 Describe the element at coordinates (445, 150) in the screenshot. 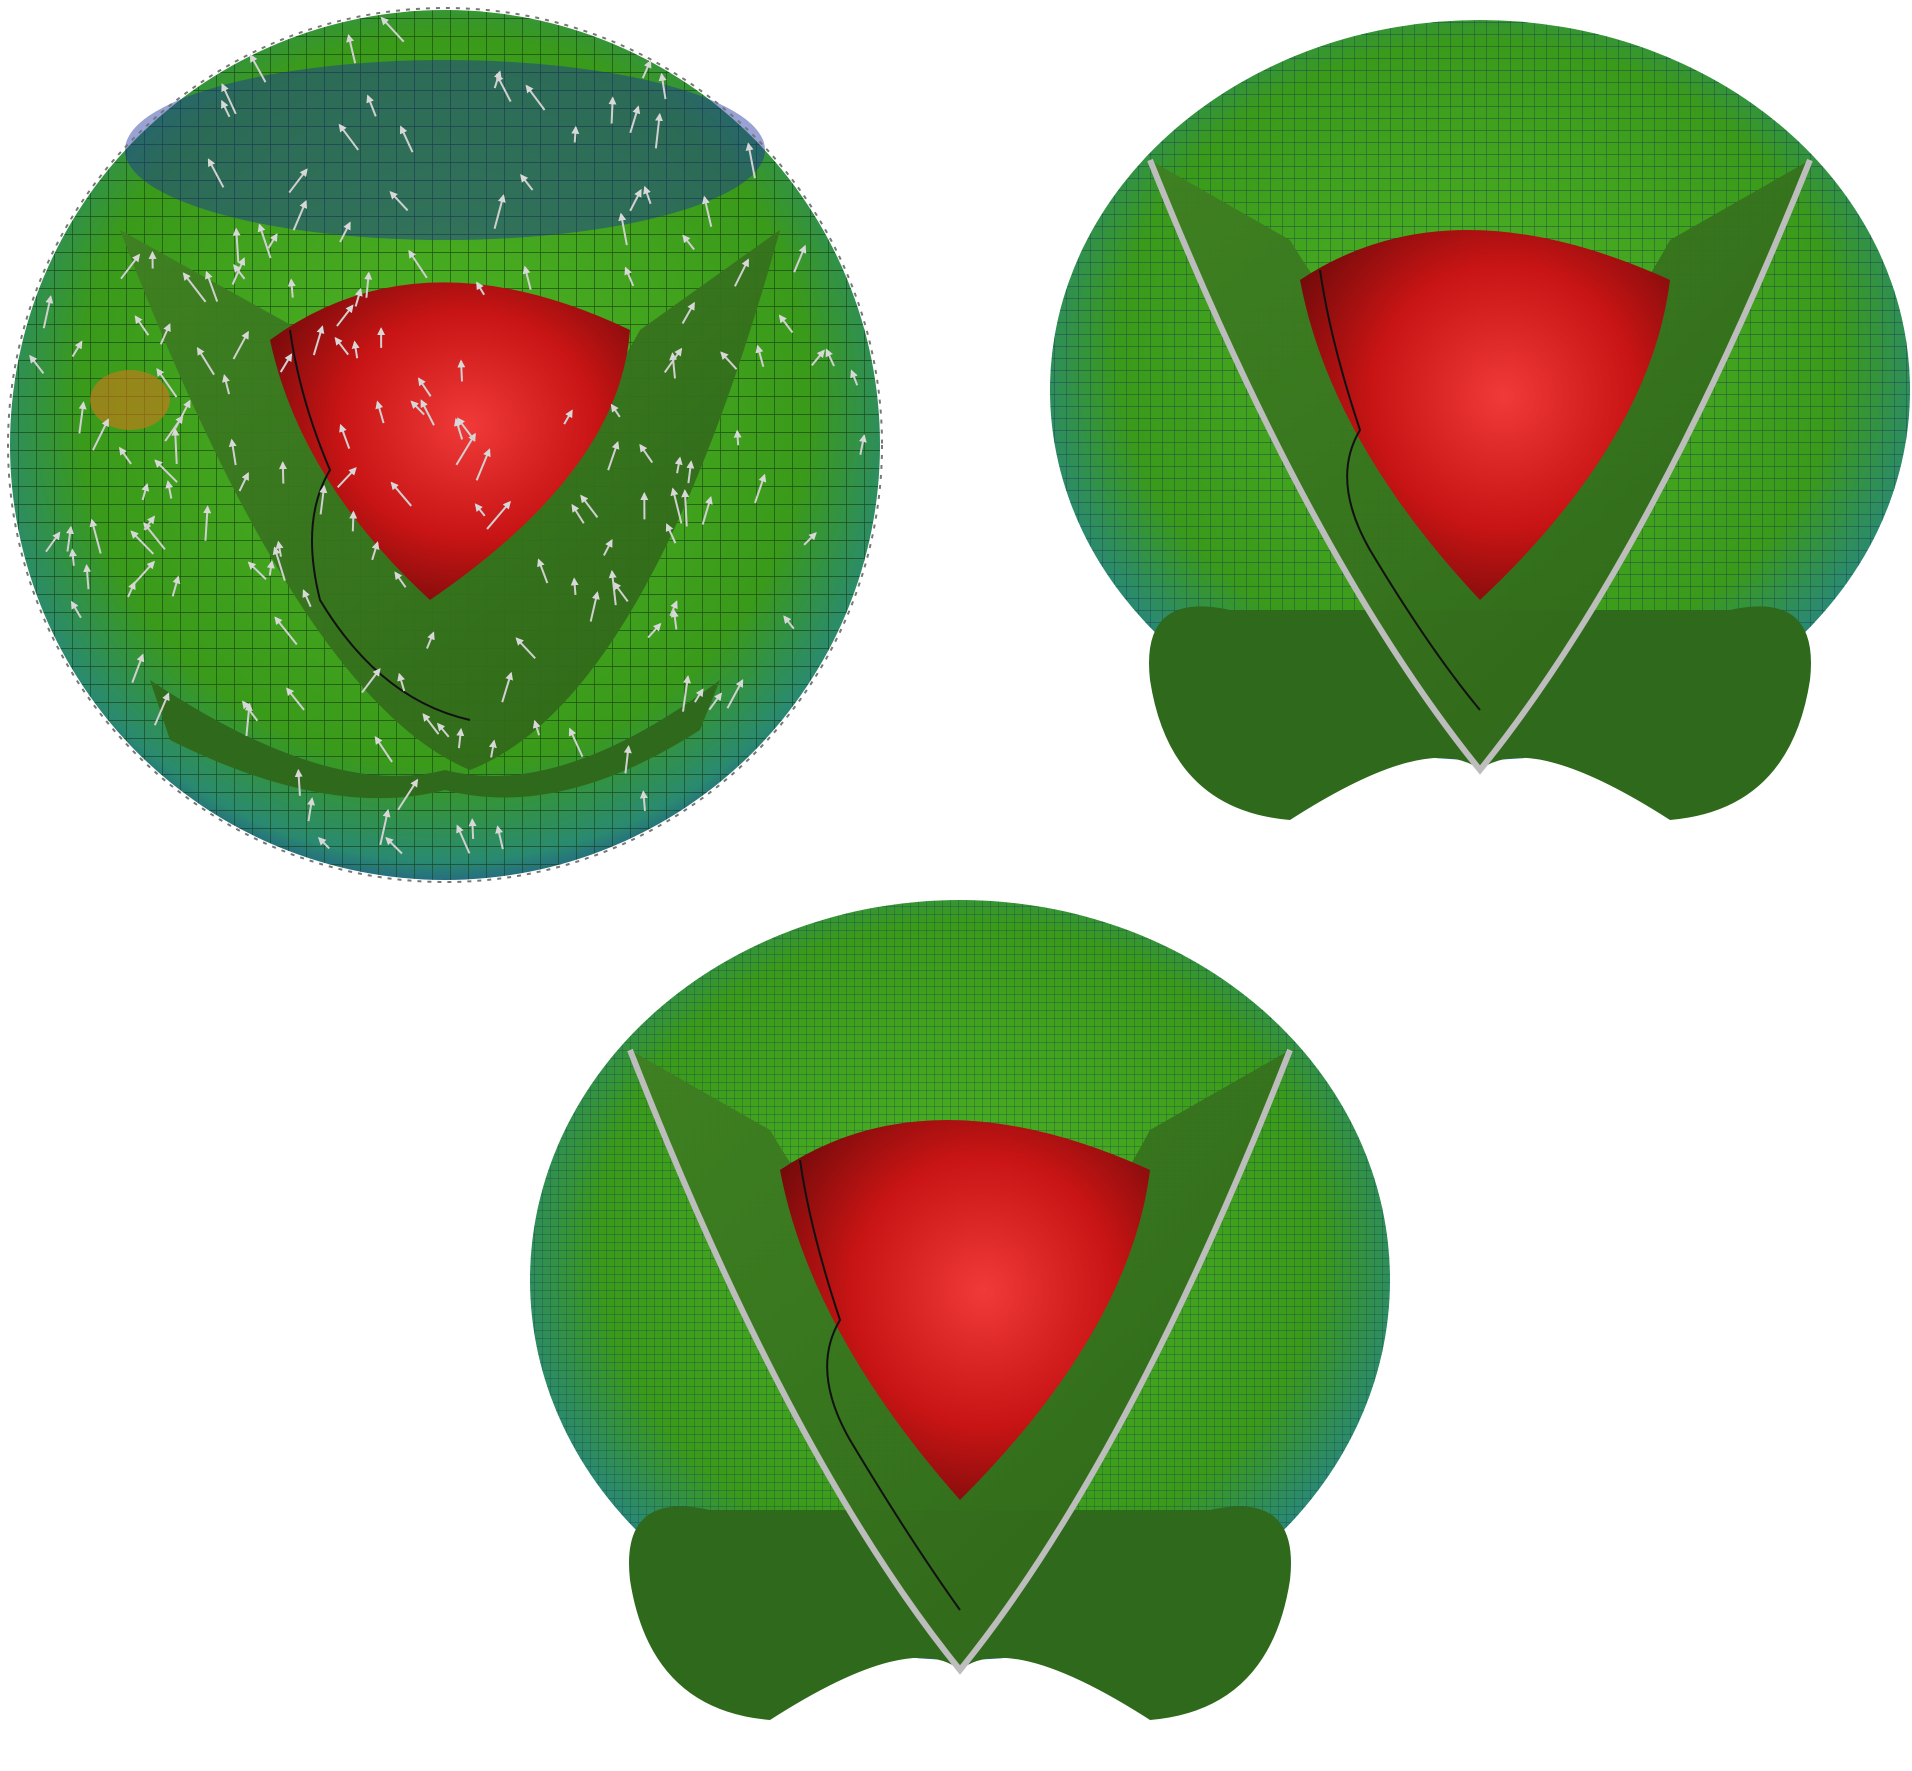

I see `cold-region` at that location.